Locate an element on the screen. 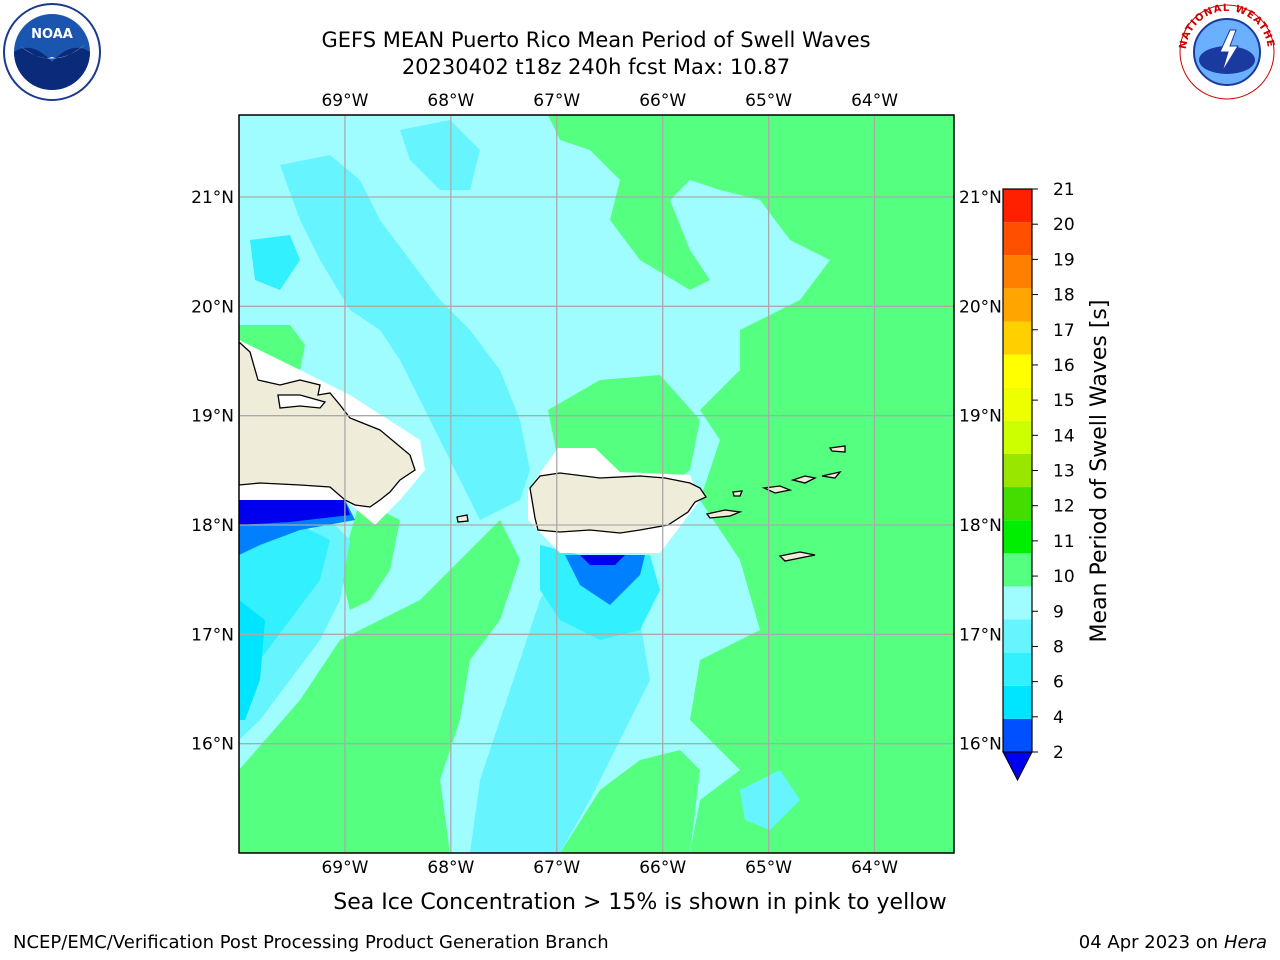 The height and width of the screenshot is (960, 1280). colorbar is located at coordinates (1017, 485).